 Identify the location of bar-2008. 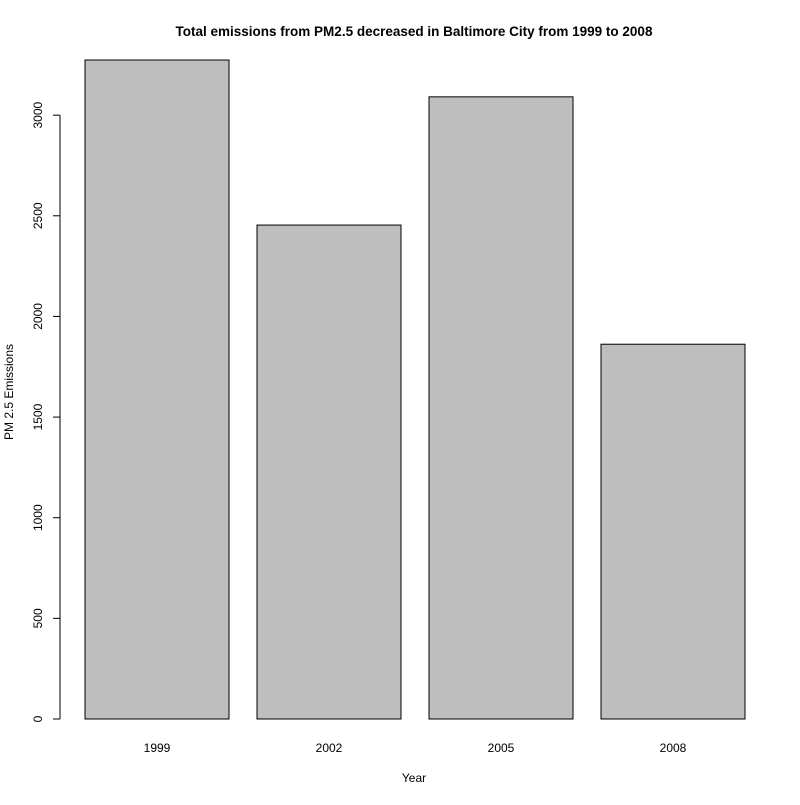
(673, 531).